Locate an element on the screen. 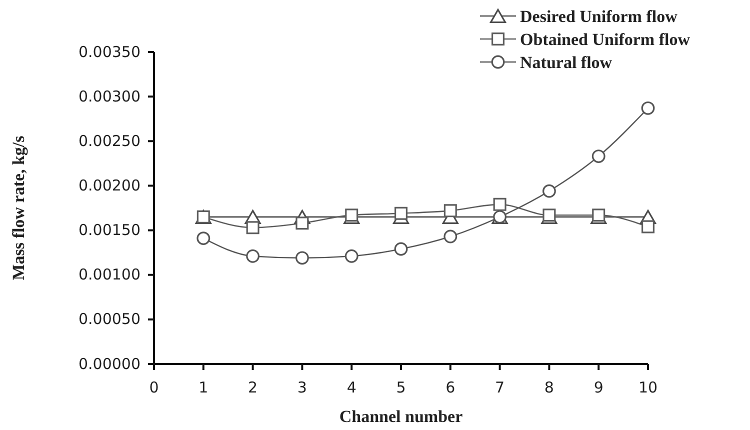 Image resolution: width=750 pixels, height=430 pixels. y-tick-label: 0.00150 is located at coordinates (109, 230).